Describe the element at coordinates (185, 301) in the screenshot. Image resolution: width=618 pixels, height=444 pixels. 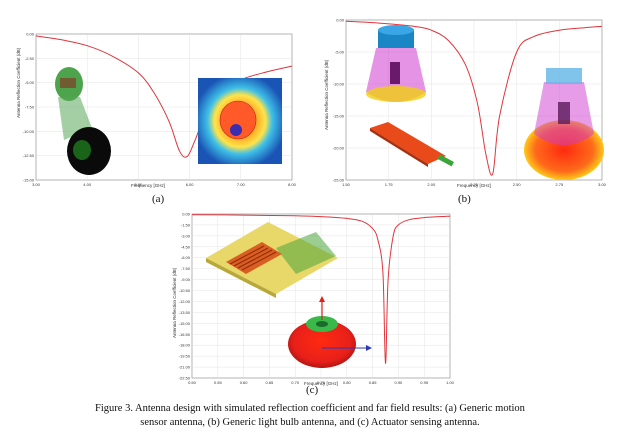
I see `y-tick-label: -12.00` at that location.